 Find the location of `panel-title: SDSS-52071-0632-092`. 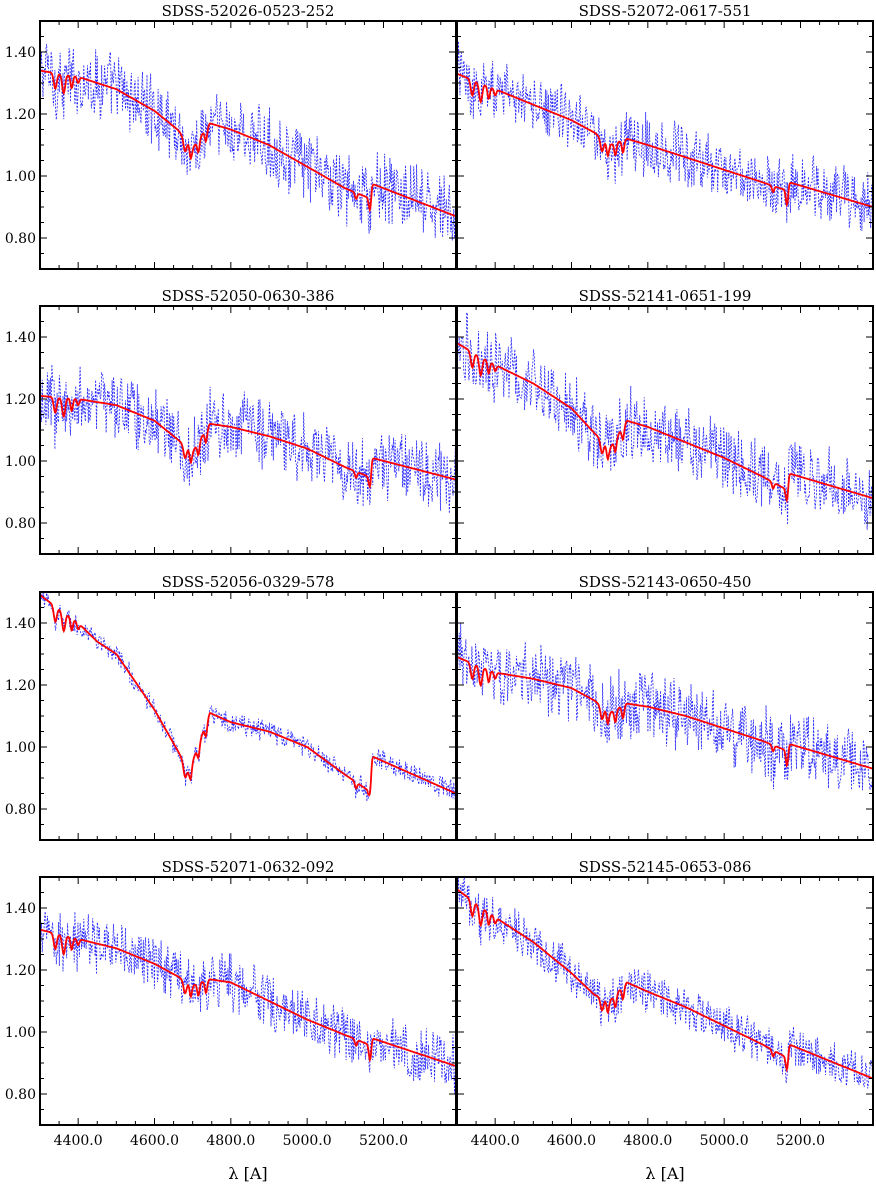

panel-title: SDSS-52071-0632-092 is located at coordinates (248, 867).